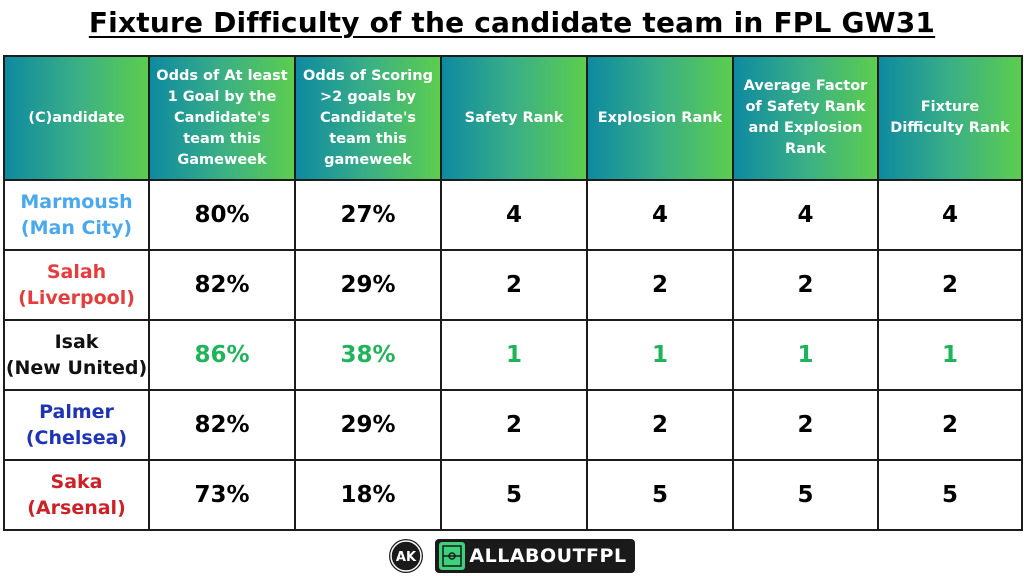 The width and height of the screenshot is (1024, 576). I want to click on table-row: Palmer (Chelsea) 82% 29% 2 2 2 2, so click(513, 425).